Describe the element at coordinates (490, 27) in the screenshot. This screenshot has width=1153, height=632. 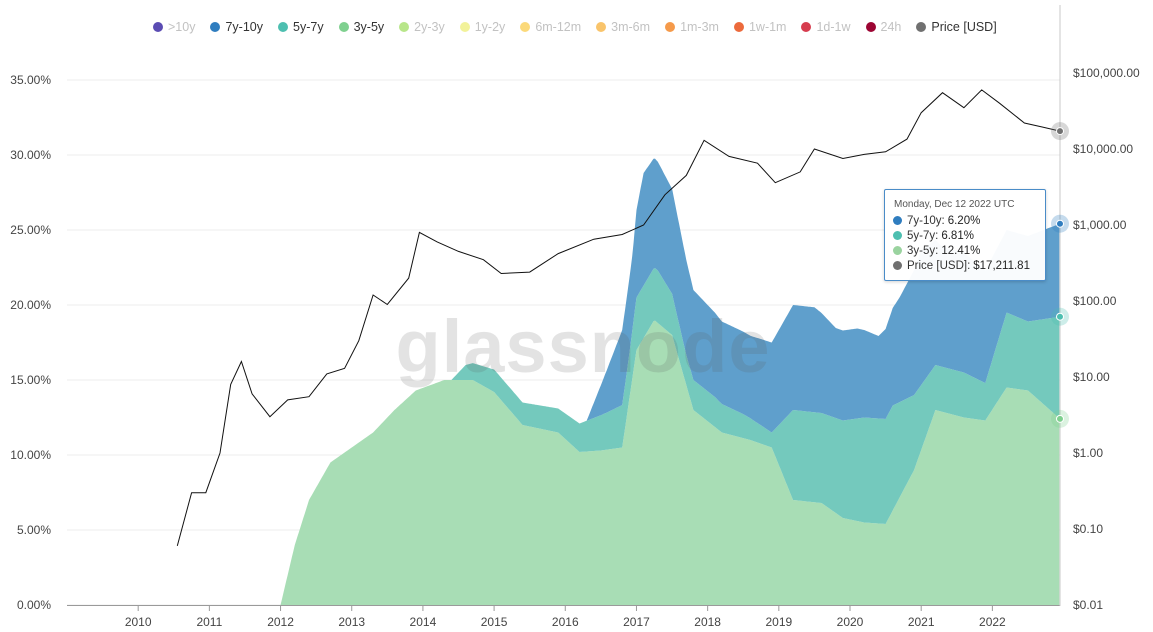
I see `legend-label: 1y-2y` at that location.